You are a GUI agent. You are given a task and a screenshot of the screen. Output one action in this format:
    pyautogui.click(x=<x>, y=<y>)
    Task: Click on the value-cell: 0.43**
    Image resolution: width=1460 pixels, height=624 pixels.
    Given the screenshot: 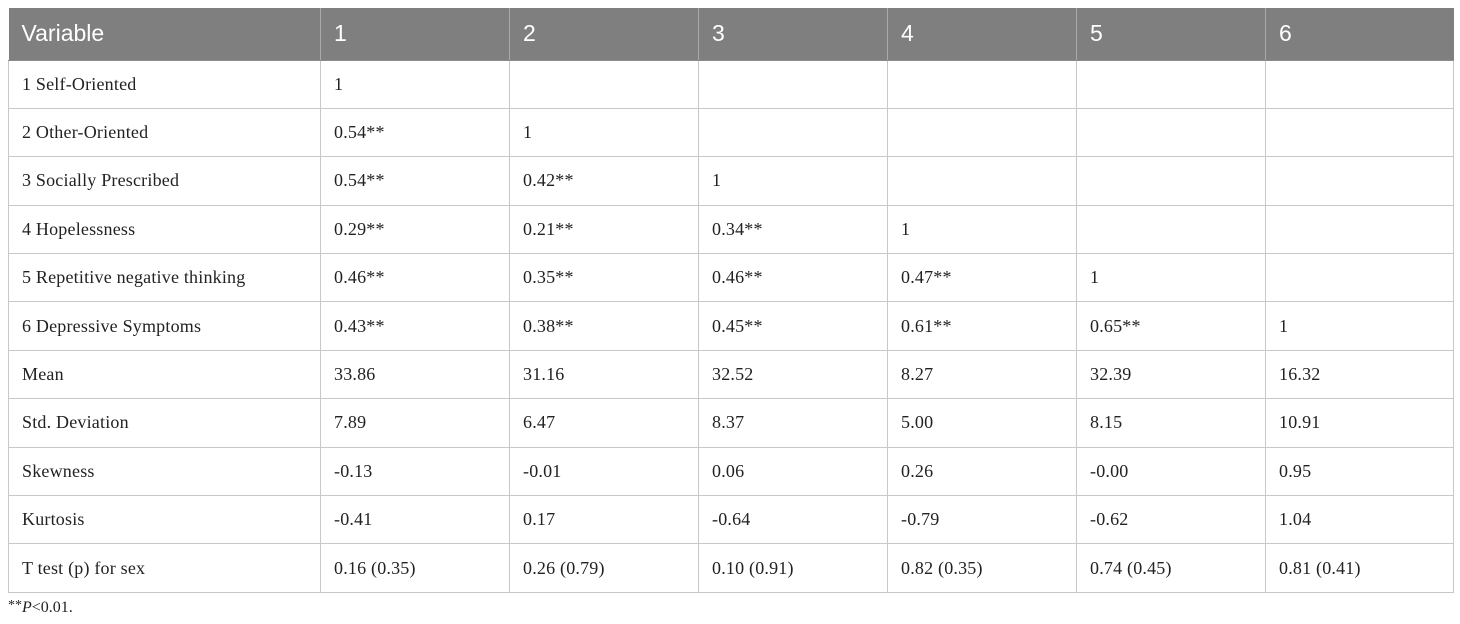 What is the action you would take?
    pyautogui.click(x=415, y=326)
    